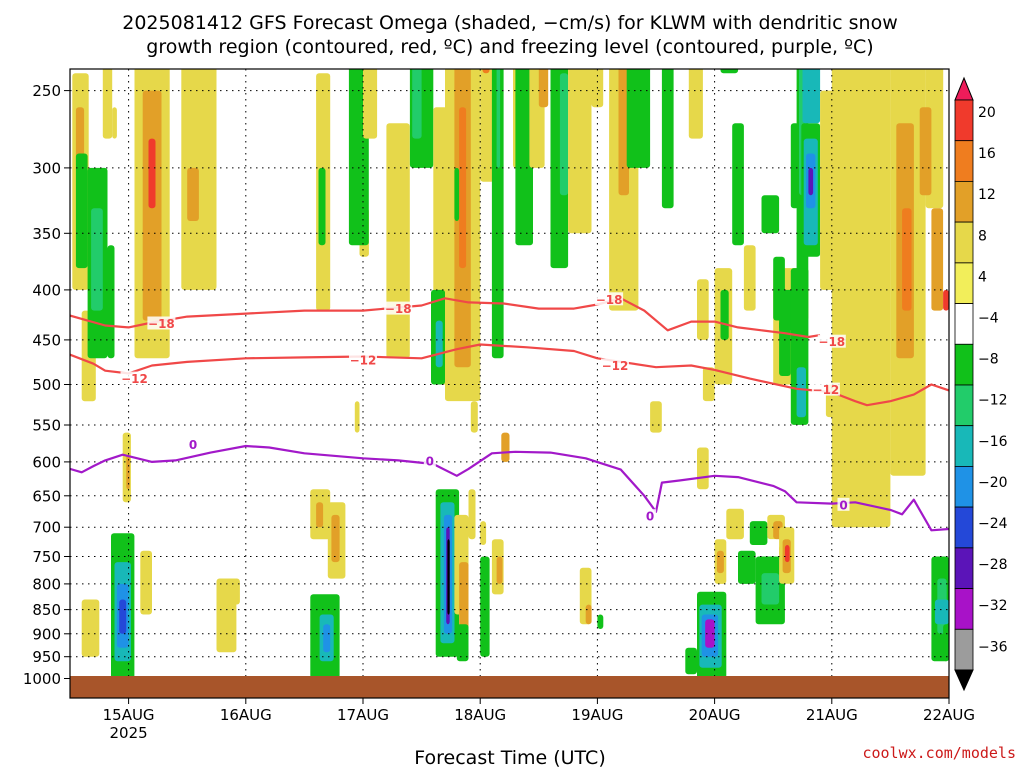 The height and width of the screenshot is (768, 1024). I want to click on y-tick-label-550: 550, so click(46, 426).